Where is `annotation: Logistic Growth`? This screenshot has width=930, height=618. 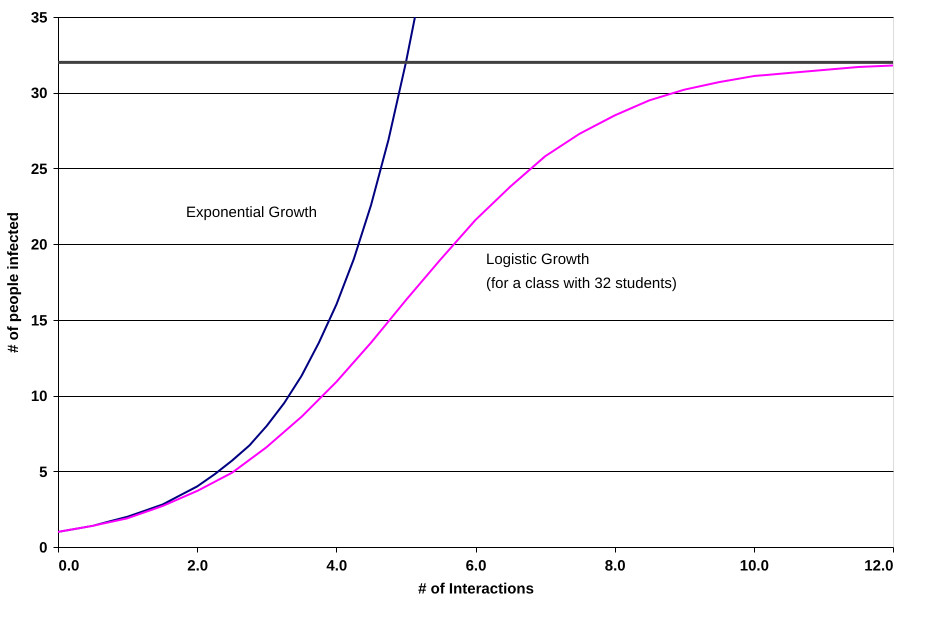
annotation: Logistic Growth is located at coordinates (538, 259).